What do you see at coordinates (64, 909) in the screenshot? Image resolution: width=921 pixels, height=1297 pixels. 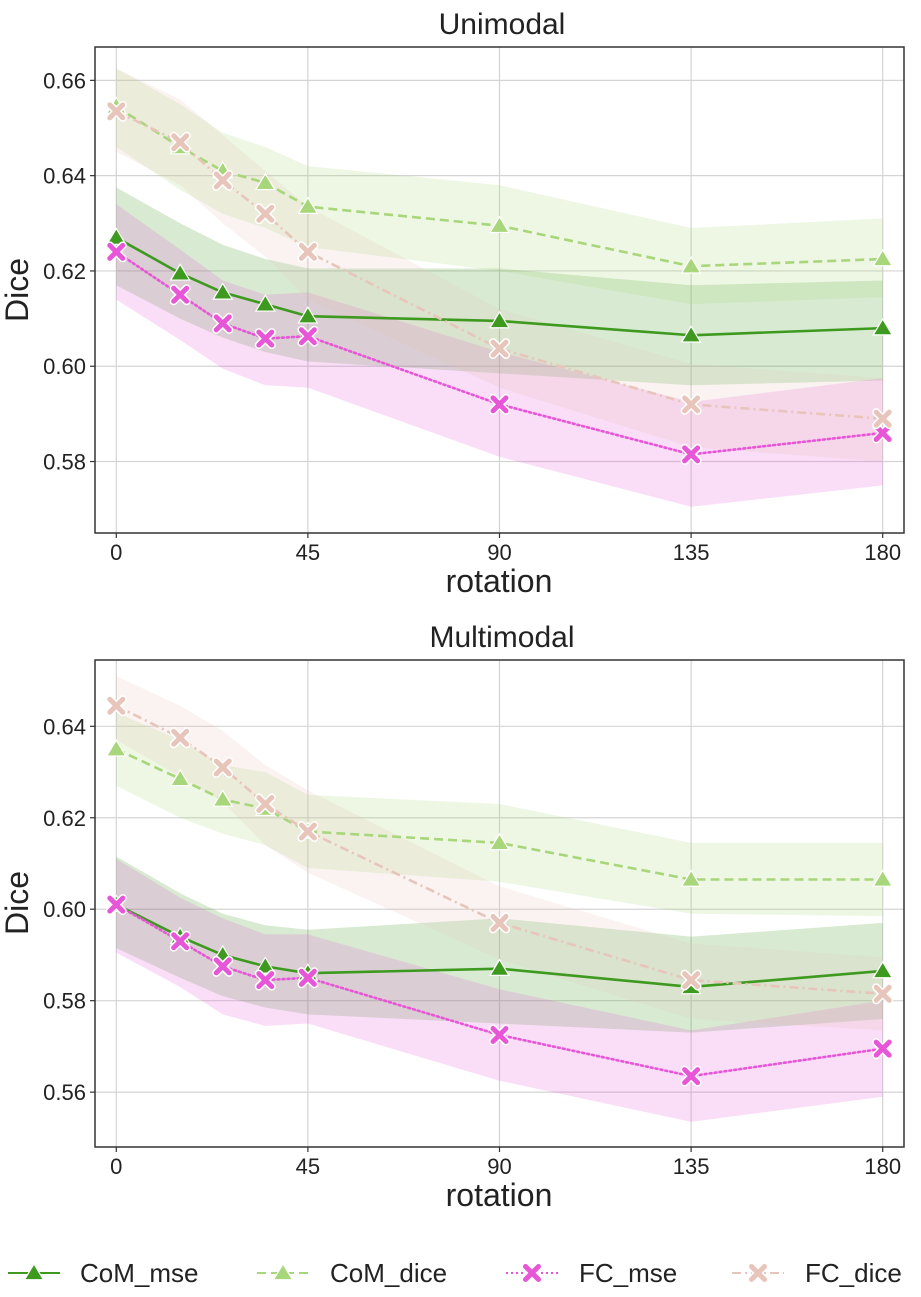 I see `multimodal-y-tick-label: 0.60` at bounding box center [64, 909].